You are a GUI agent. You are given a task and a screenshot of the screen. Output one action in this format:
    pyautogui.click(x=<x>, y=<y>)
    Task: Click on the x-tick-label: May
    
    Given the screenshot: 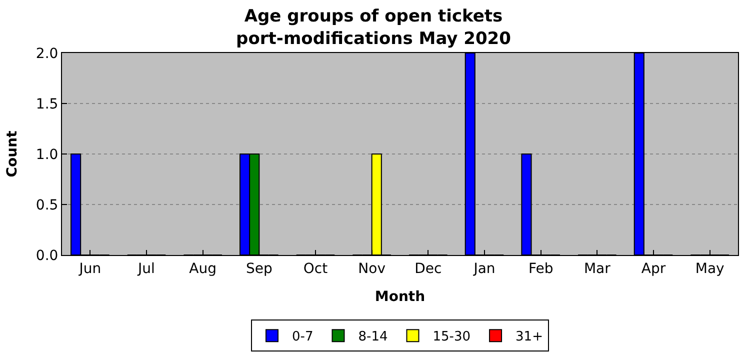 What is the action you would take?
    pyautogui.click(x=709, y=268)
    